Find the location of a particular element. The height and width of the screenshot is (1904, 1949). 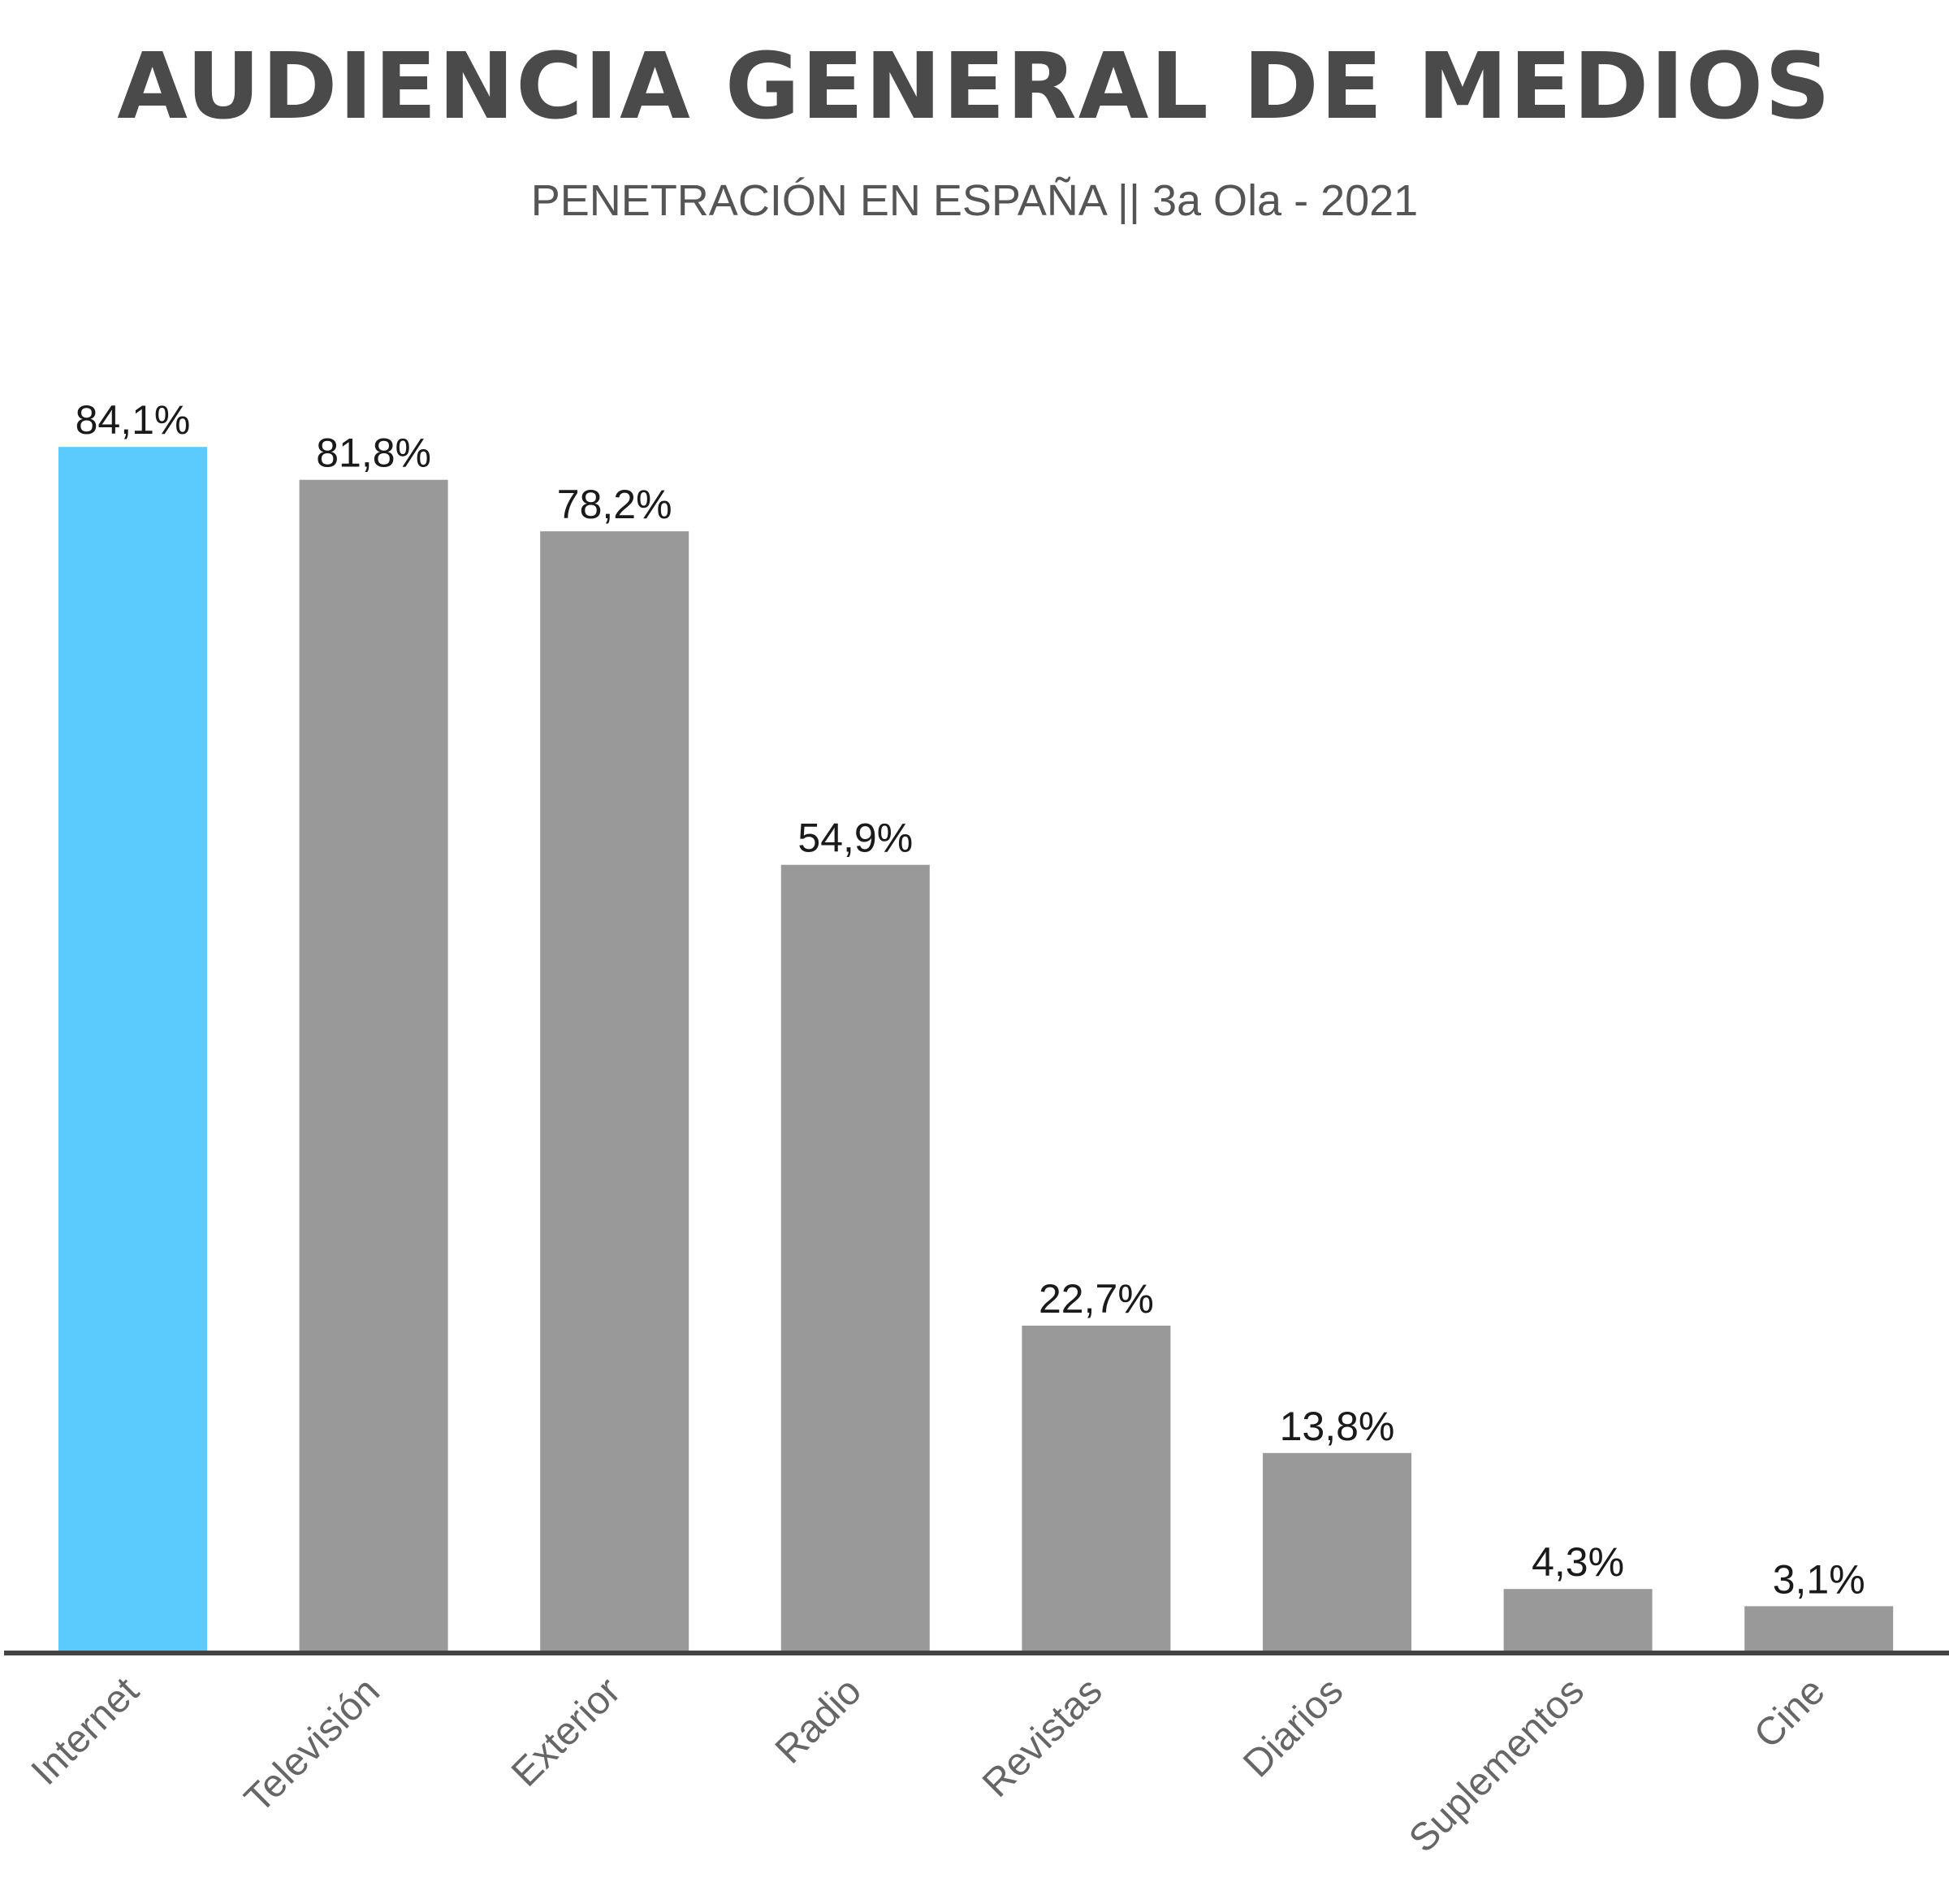

bar-exterior is located at coordinates (614, 1091).